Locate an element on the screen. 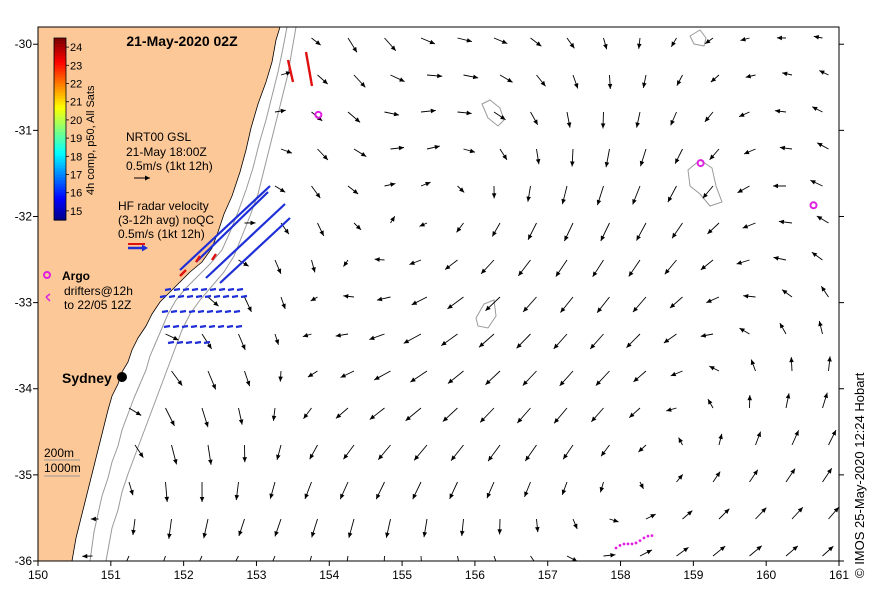  lat-tick-label: -31 is located at coordinates (24, 130).